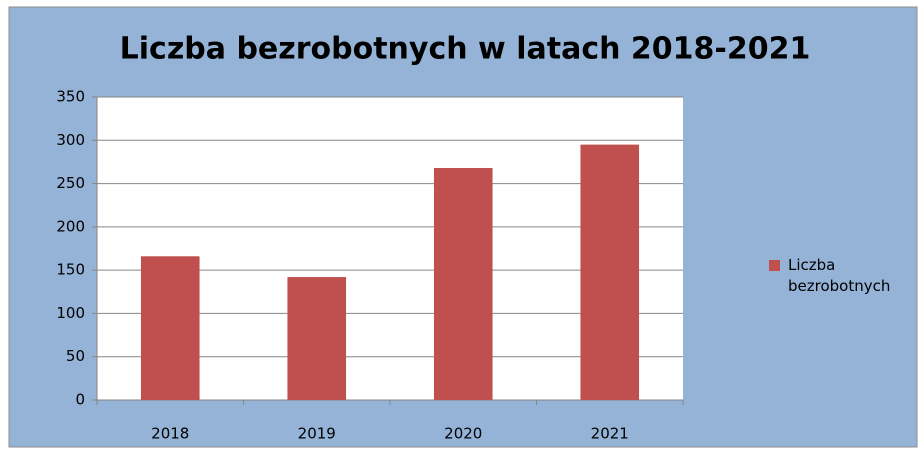 The height and width of the screenshot is (452, 922). What do you see at coordinates (75, 356) in the screenshot?
I see `y-tick-label: 50` at bounding box center [75, 356].